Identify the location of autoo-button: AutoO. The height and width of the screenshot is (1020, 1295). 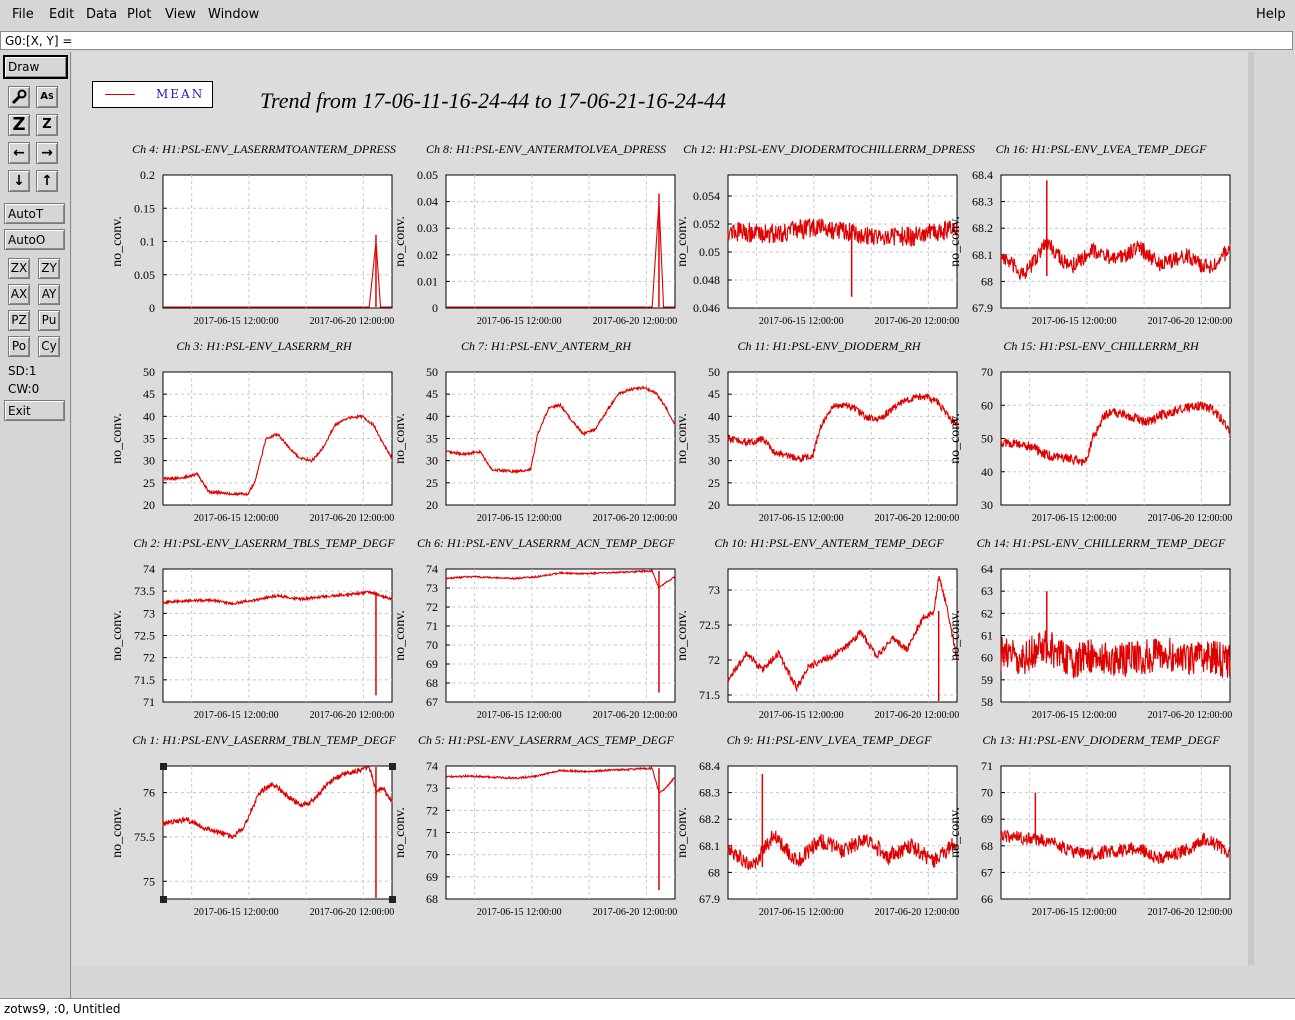
(34, 239).